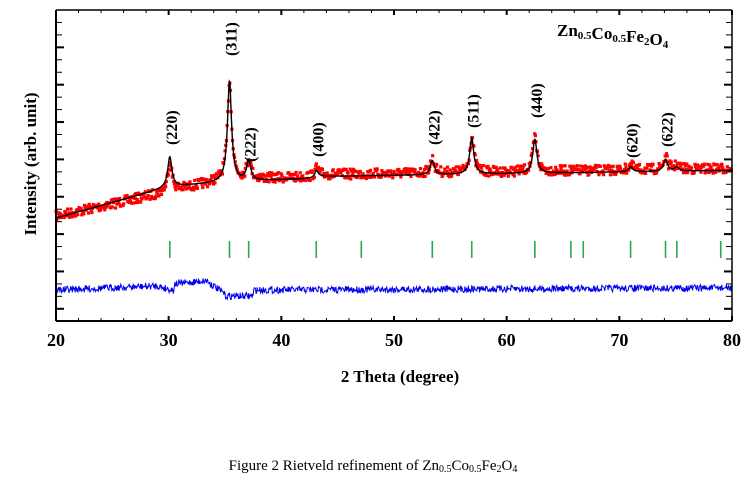 The image size is (746, 492). I want to click on formula-subscript: 0.5, so click(585, 36).